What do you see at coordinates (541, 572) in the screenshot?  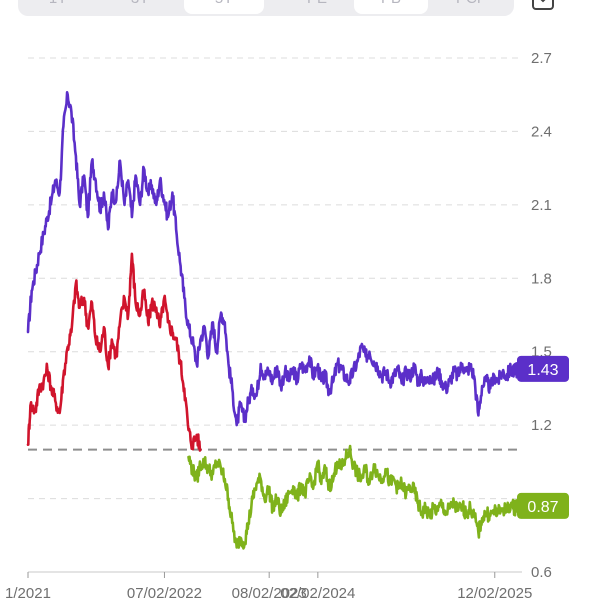 I see `y-tick-label: 0.6` at bounding box center [541, 572].